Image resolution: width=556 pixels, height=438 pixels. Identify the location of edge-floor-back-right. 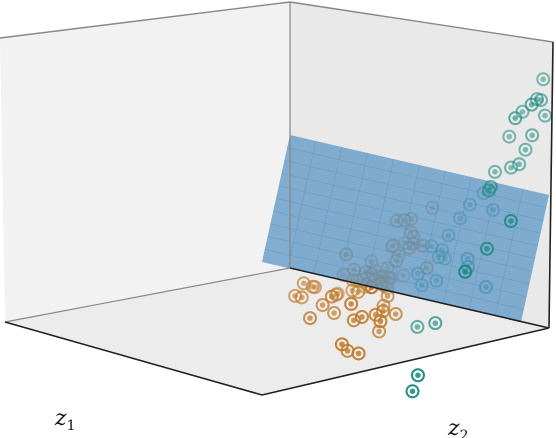
(419, 298).